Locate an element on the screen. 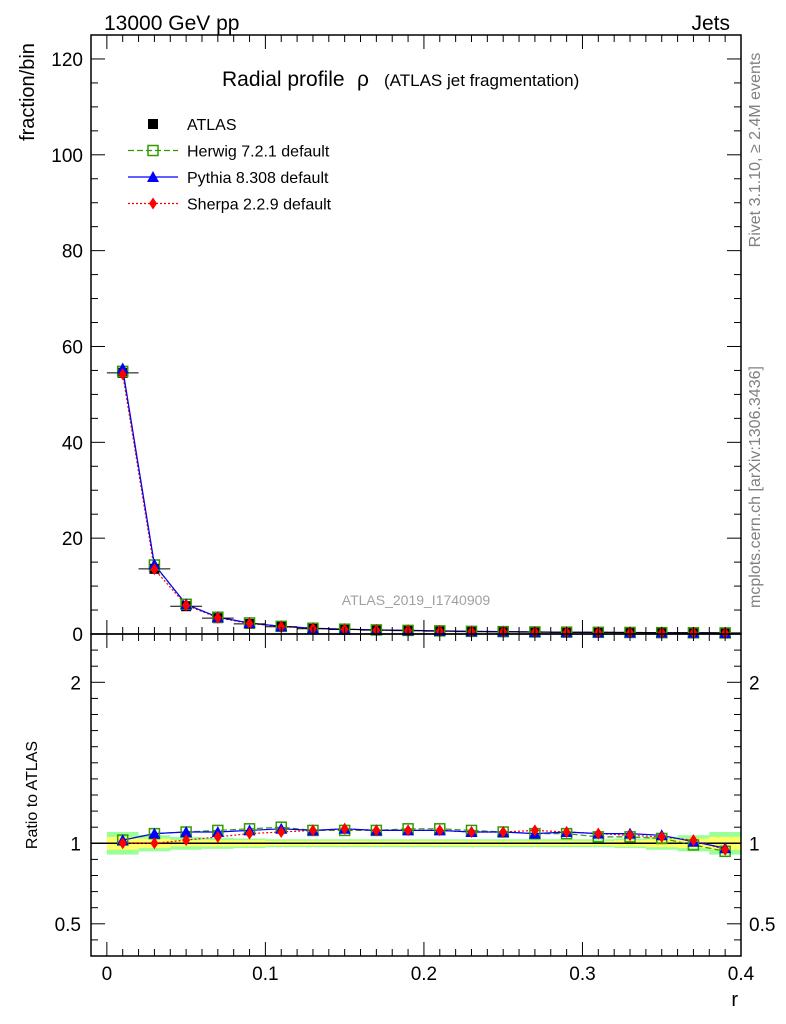  legend-entry-herwig: Herwig 7.2.1 default is located at coordinates (229, 152).